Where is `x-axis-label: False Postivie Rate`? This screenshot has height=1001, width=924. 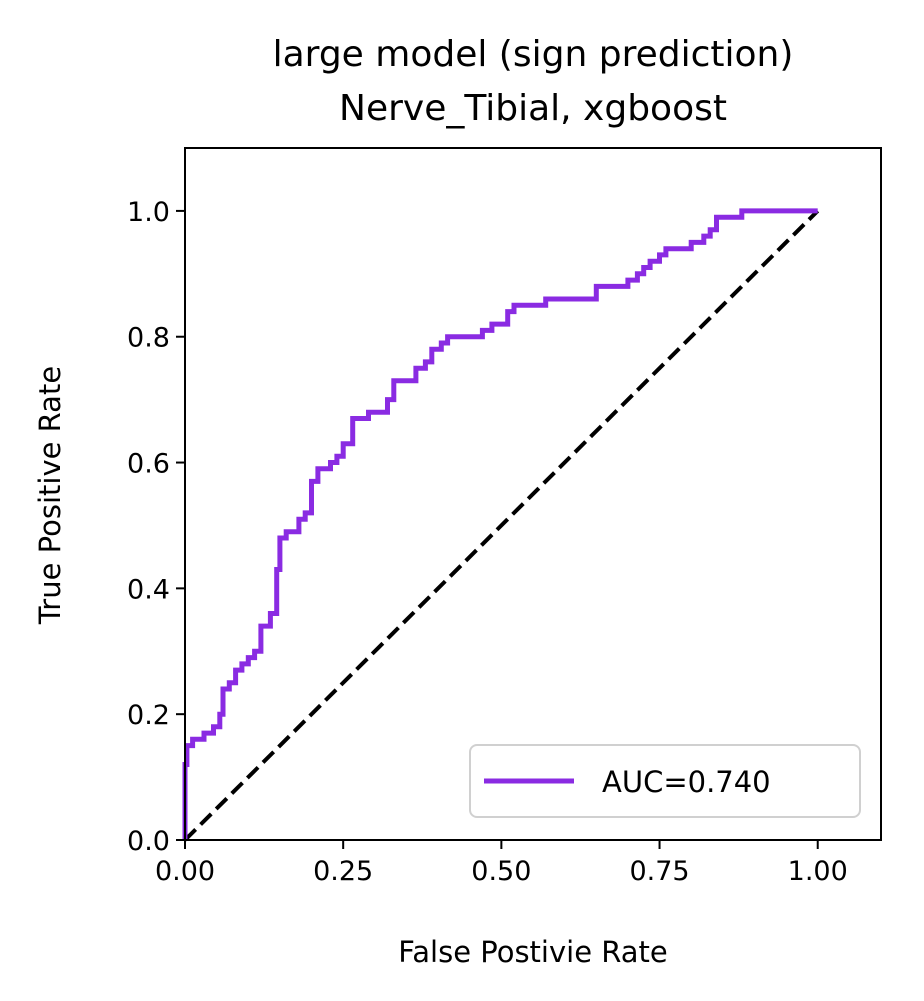 x-axis-label: False Postivie Rate is located at coordinates (533, 952).